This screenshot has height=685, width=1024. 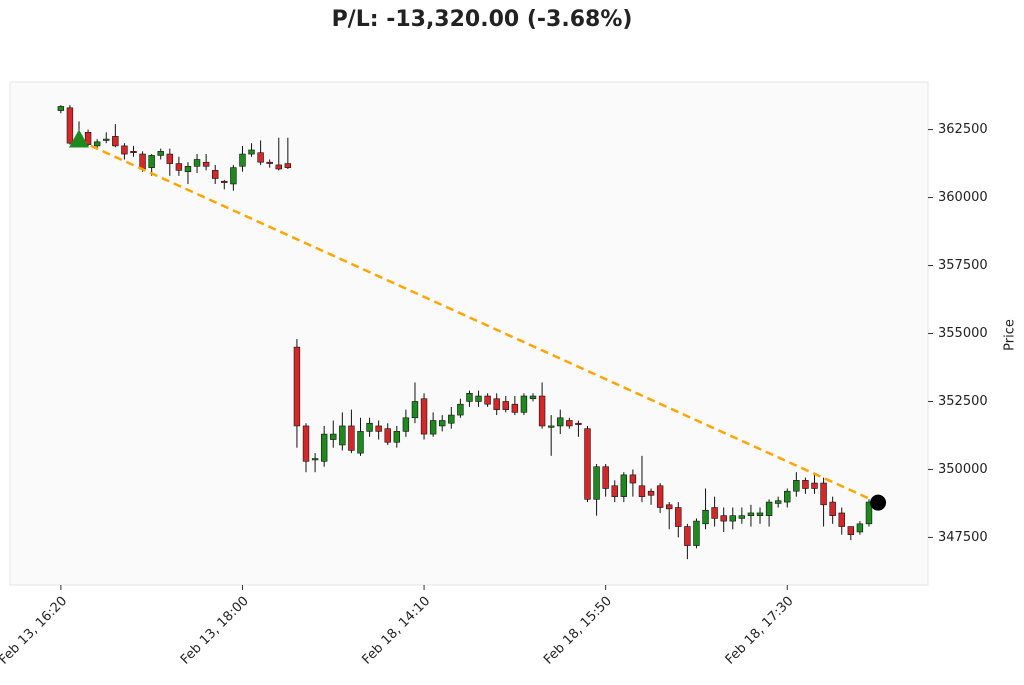 I want to click on y-tick-label: 355000, so click(x=963, y=333).